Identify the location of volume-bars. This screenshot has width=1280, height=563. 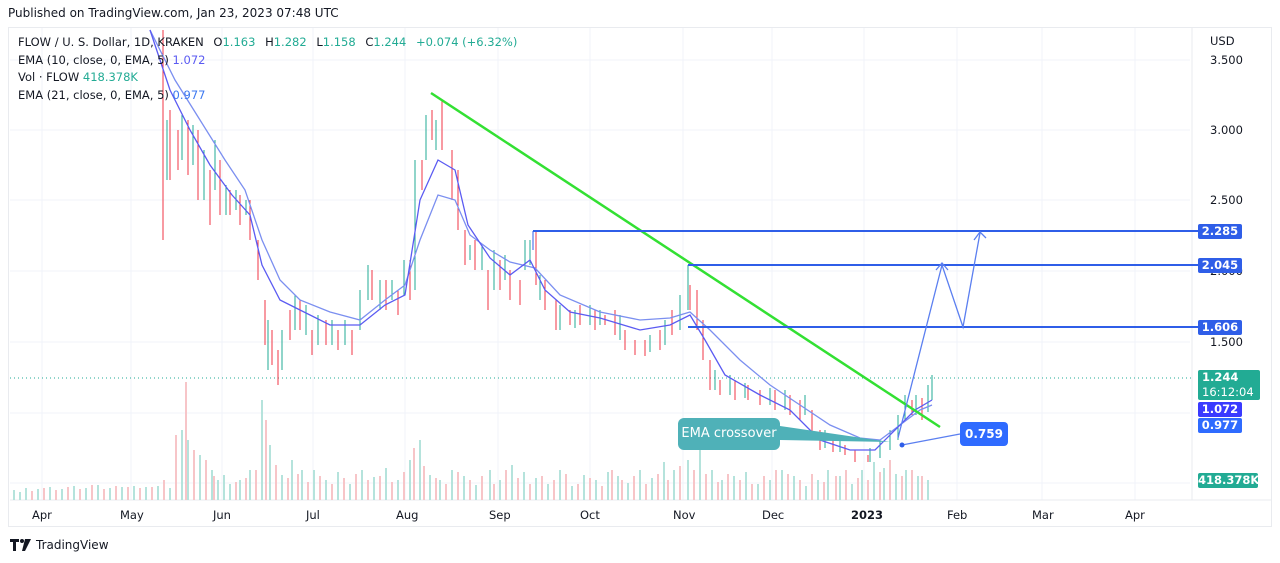
(471, 441).